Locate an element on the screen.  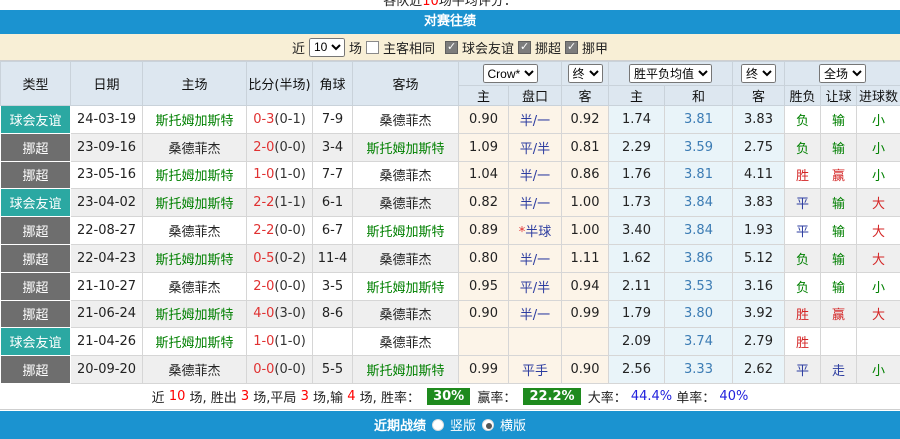
cell-score: 0-5(0-2) is located at coordinates (280, 258).